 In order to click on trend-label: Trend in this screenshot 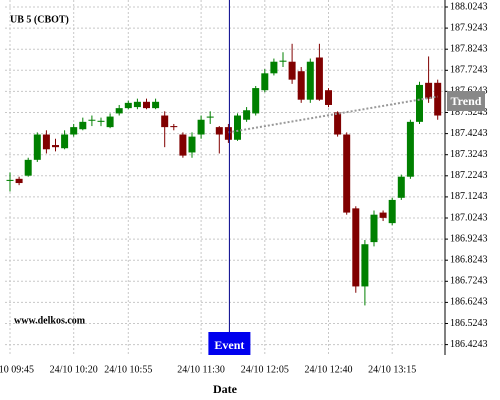, I will do `click(466, 101)`.